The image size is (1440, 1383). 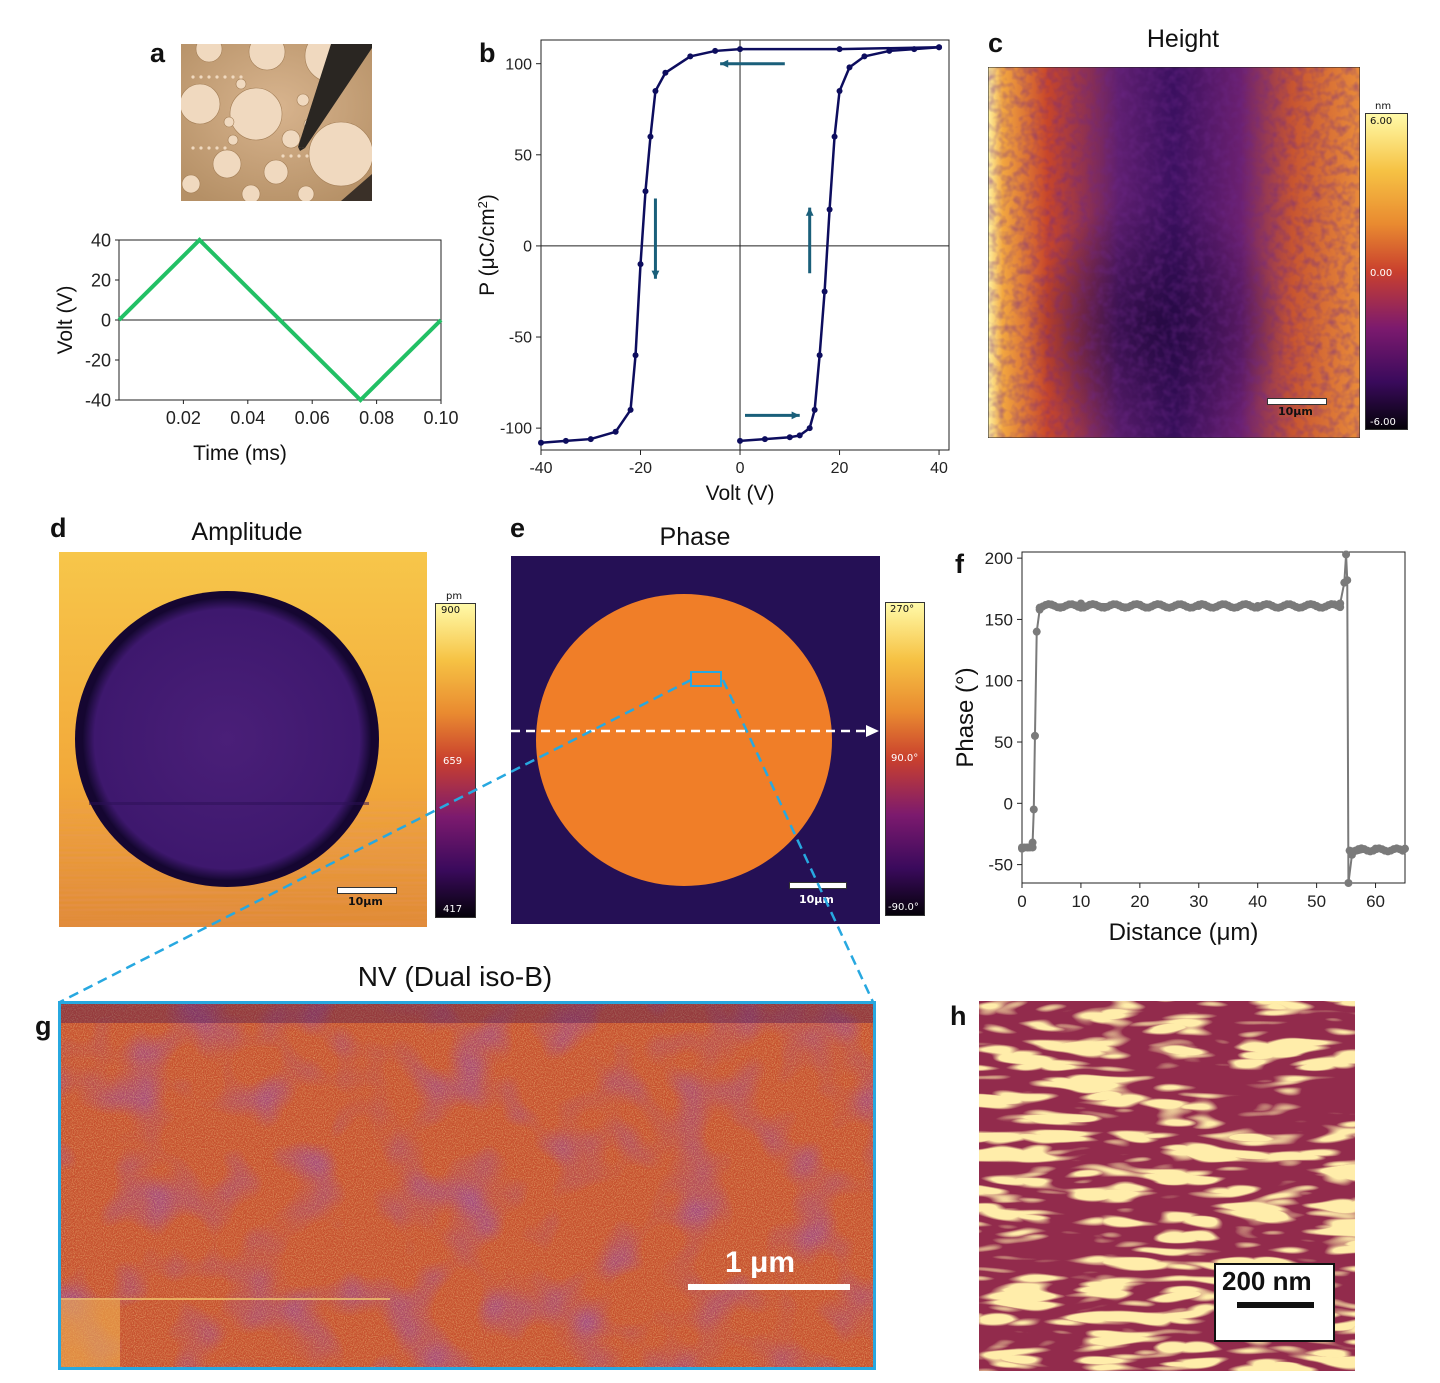 What do you see at coordinates (540, 468) in the screenshot?
I see `x-tick-label: -40` at bounding box center [540, 468].